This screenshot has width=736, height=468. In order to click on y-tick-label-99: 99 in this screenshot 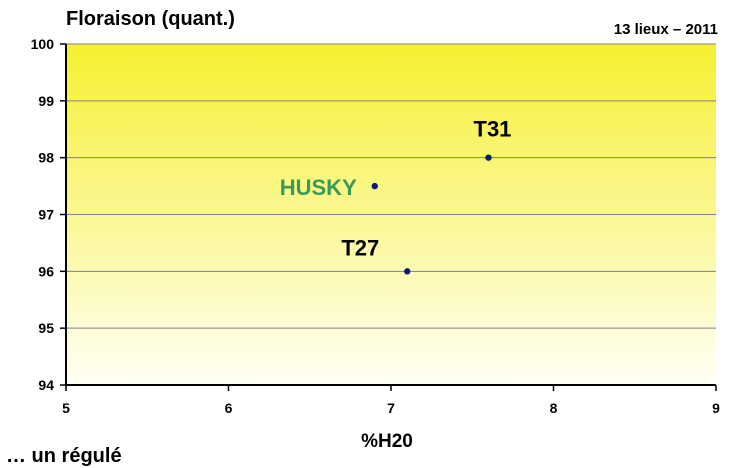, I will do `click(46, 101)`.